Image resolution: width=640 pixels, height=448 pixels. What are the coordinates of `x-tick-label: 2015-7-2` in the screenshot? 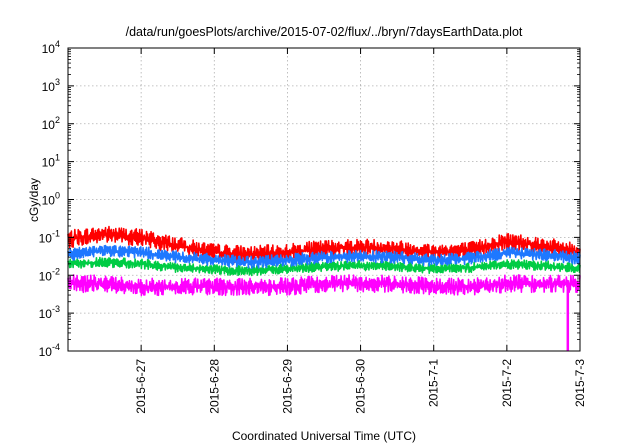 It's located at (507, 383).